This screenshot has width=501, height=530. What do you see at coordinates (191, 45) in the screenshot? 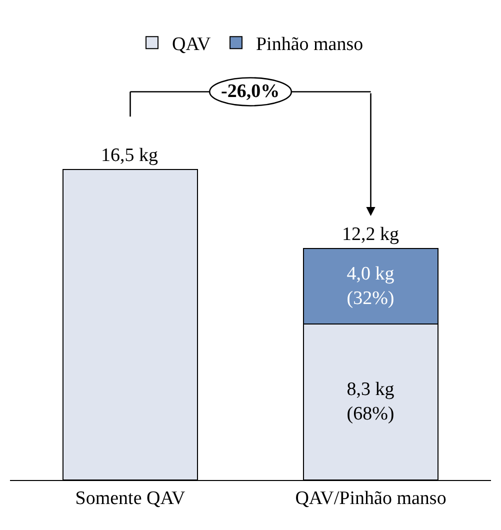
I see `legend-label: QAV` at bounding box center [191, 45].